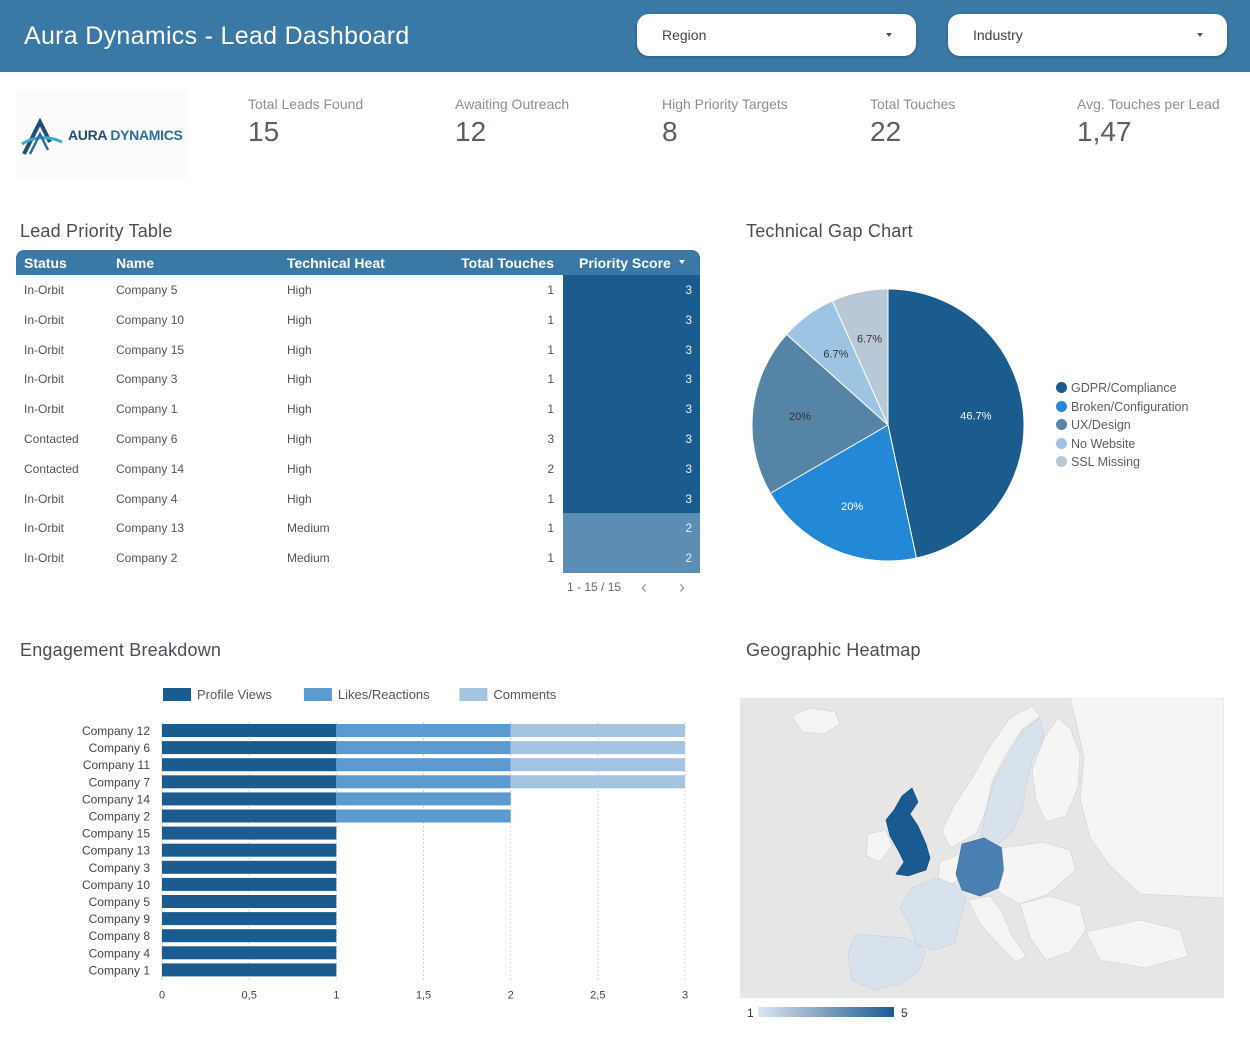 This screenshot has height=1050, width=1250. What do you see at coordinates (980, 867) in the screenshot?
I see `map-region-germany` at bounding box center [980, 867].